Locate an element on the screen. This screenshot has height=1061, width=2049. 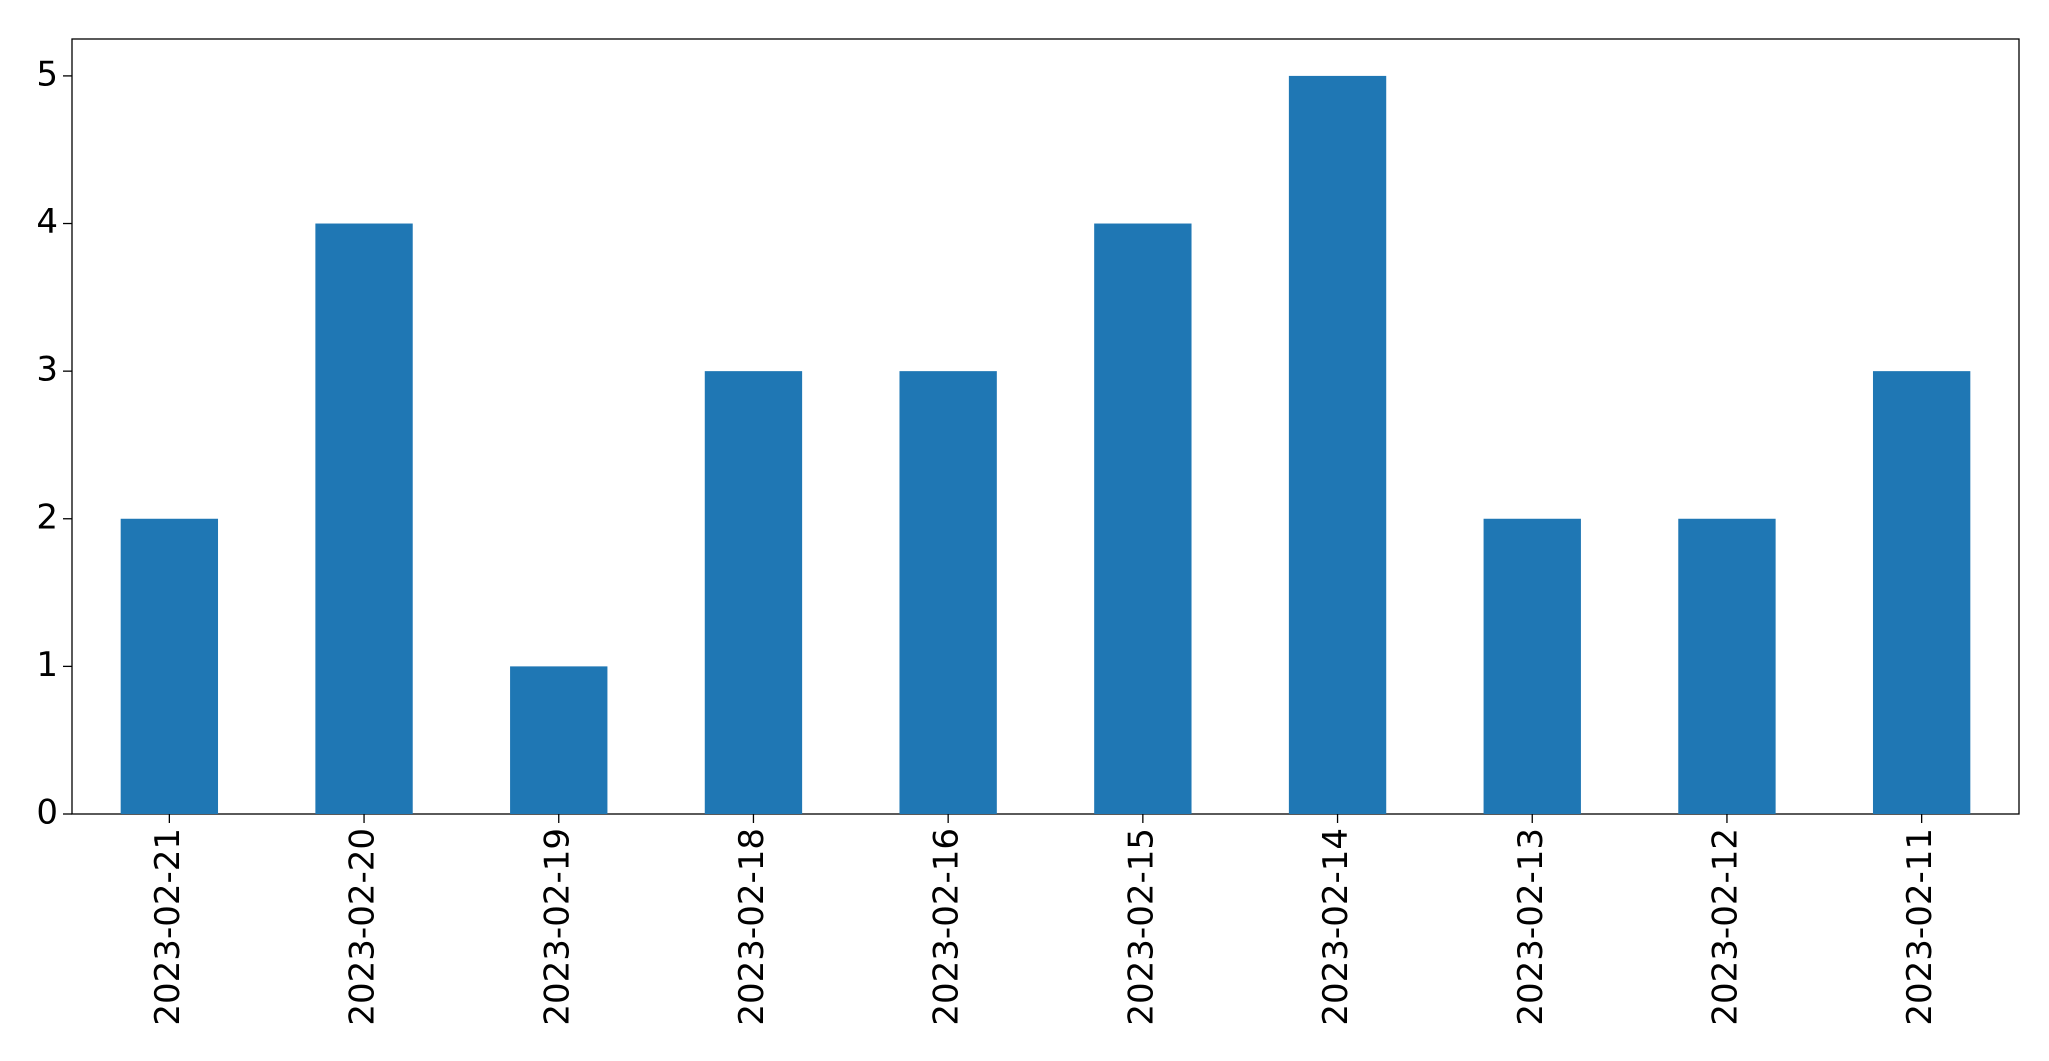
y-tick-label: 2 is located at coordinates (47, 517).